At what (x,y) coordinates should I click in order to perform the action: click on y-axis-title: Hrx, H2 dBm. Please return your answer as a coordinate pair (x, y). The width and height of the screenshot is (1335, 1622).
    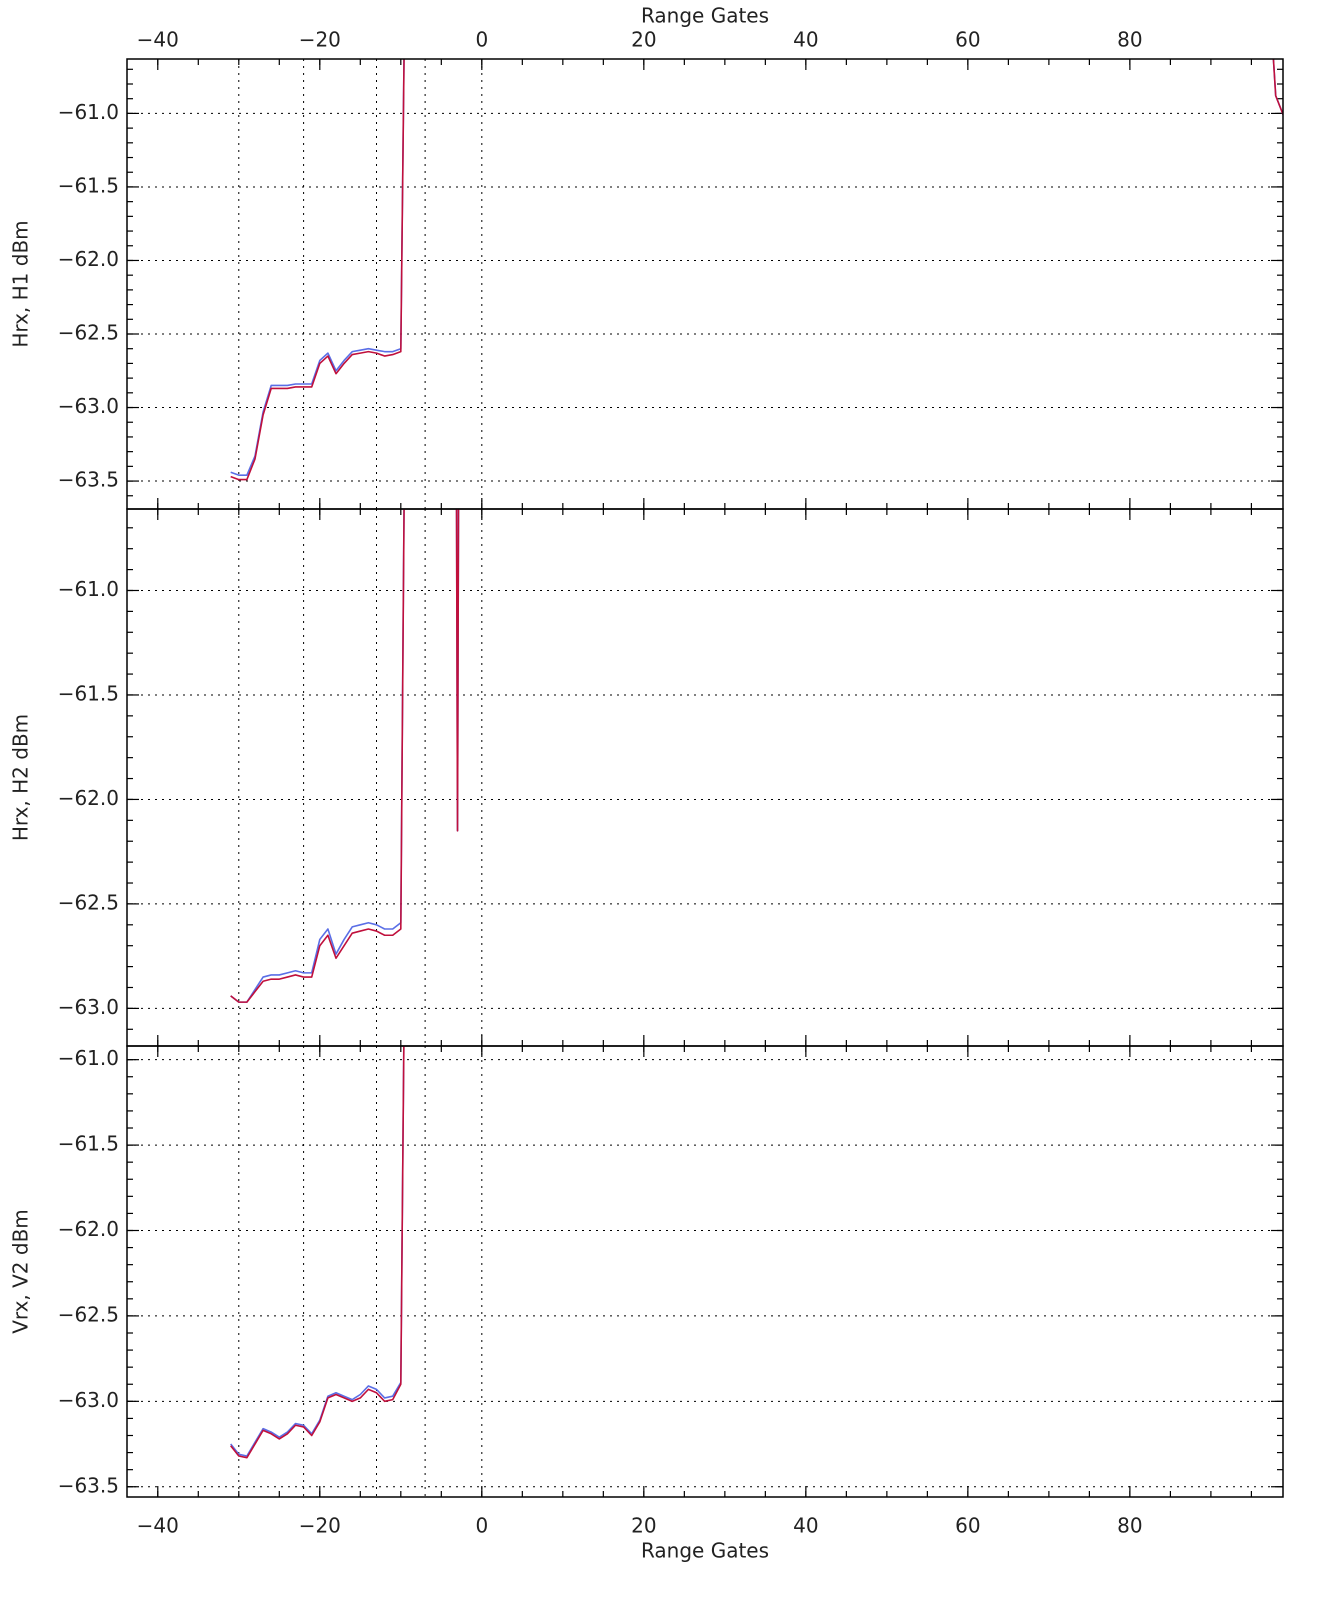
    Looking at the image, I should click on (21, 777).